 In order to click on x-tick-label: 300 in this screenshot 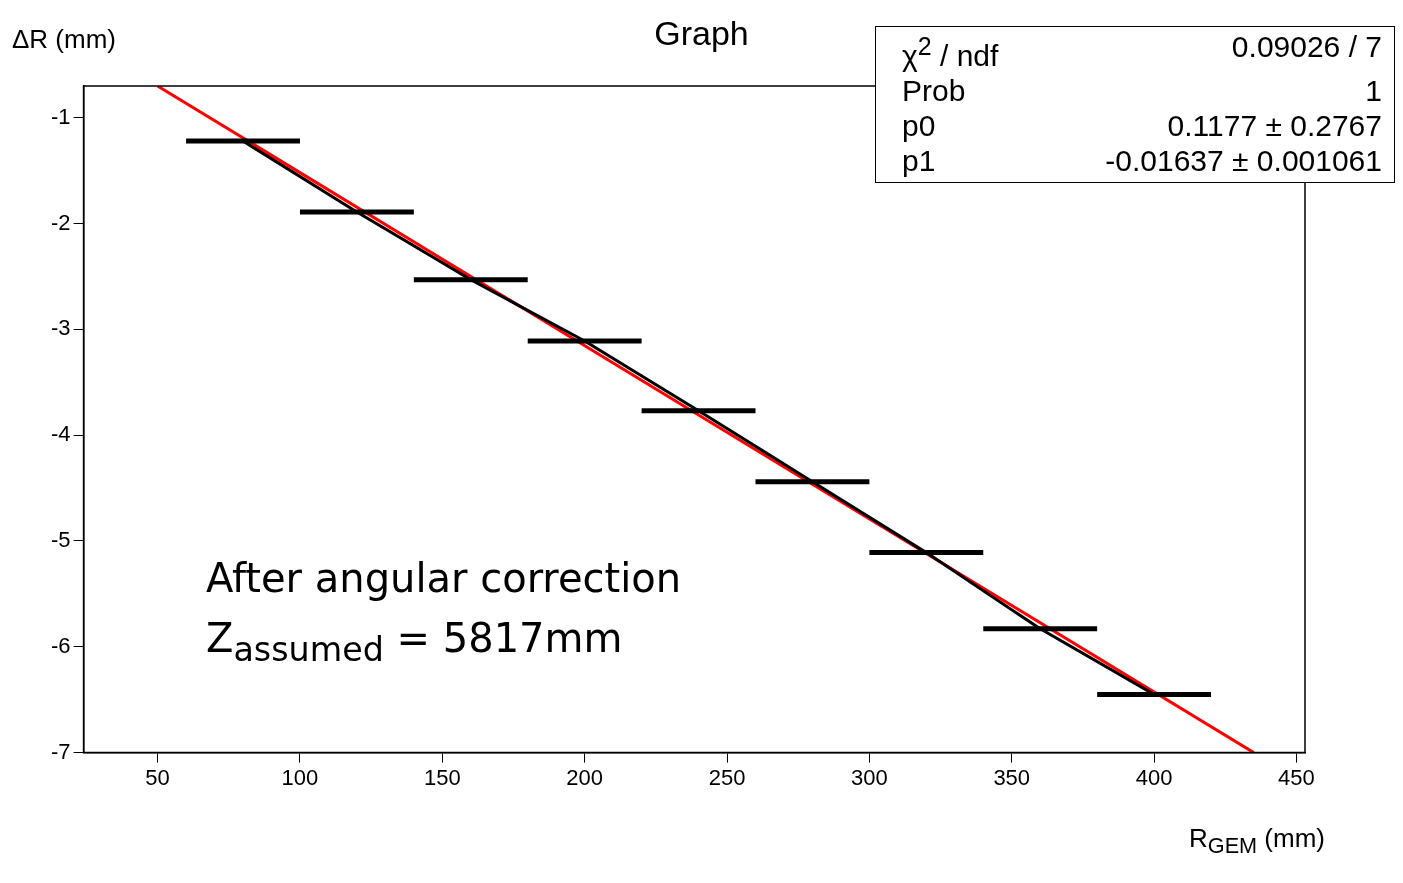, I will do `click(869, 777)`.